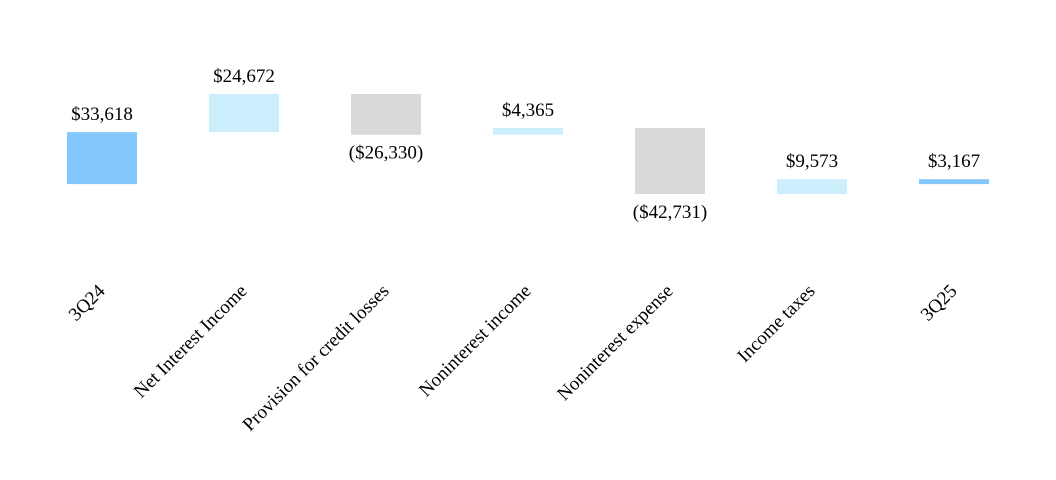 This screenshot has width=1056, height=480. Describe the element at coordinates (670, 212) in the screenshot. I see `value-label: ($42,731)` at that location.